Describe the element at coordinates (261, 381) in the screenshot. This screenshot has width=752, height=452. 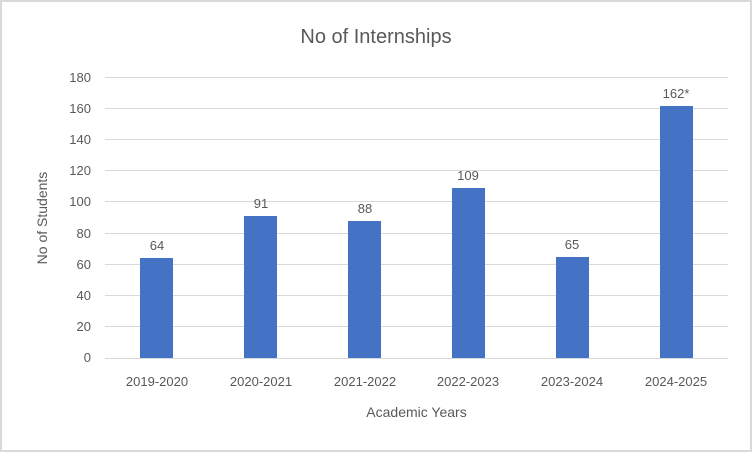
I see `x-axis-tick-label: 2020-2021` at that location.